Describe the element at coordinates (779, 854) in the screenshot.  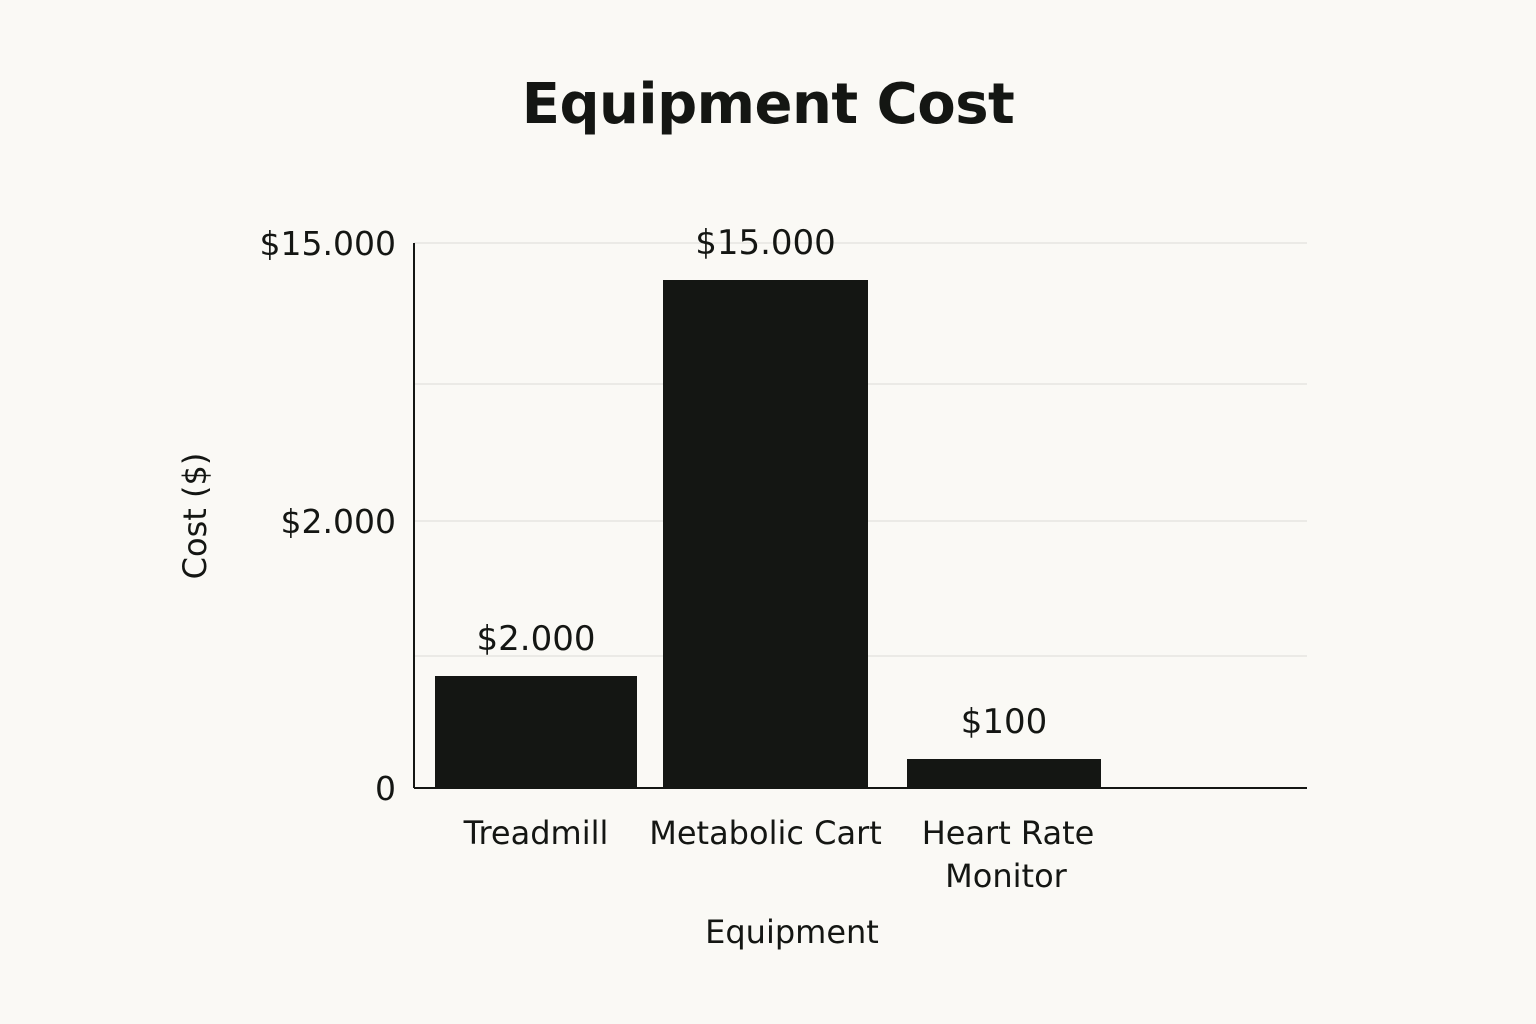
I see `x-tick-labels: Treadmill Metabolic Cart Heart Rate Monitor` at that location.